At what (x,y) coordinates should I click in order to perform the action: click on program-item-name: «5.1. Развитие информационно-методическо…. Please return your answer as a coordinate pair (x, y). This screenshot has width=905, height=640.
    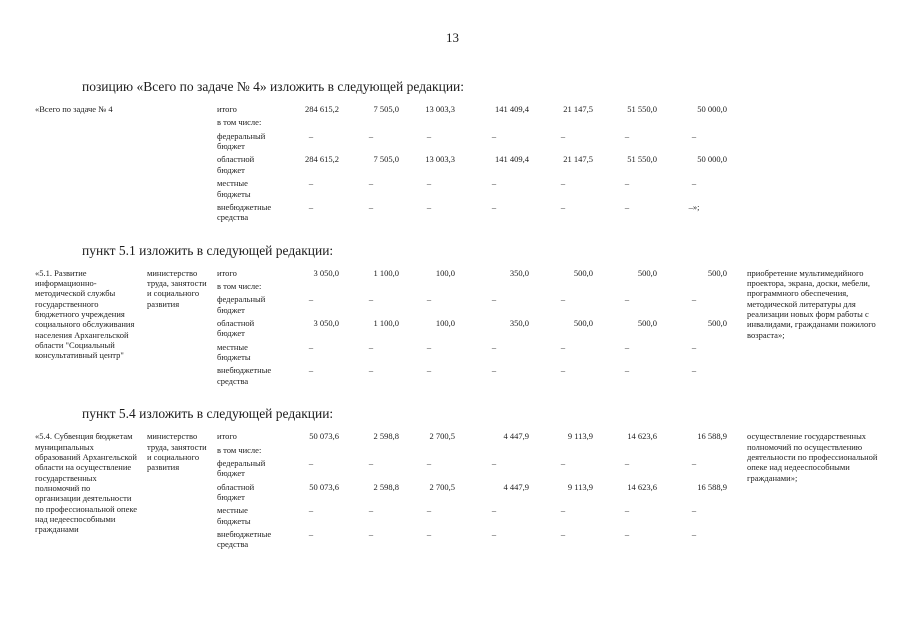
    Looking at the image, I should click on (85, 314).